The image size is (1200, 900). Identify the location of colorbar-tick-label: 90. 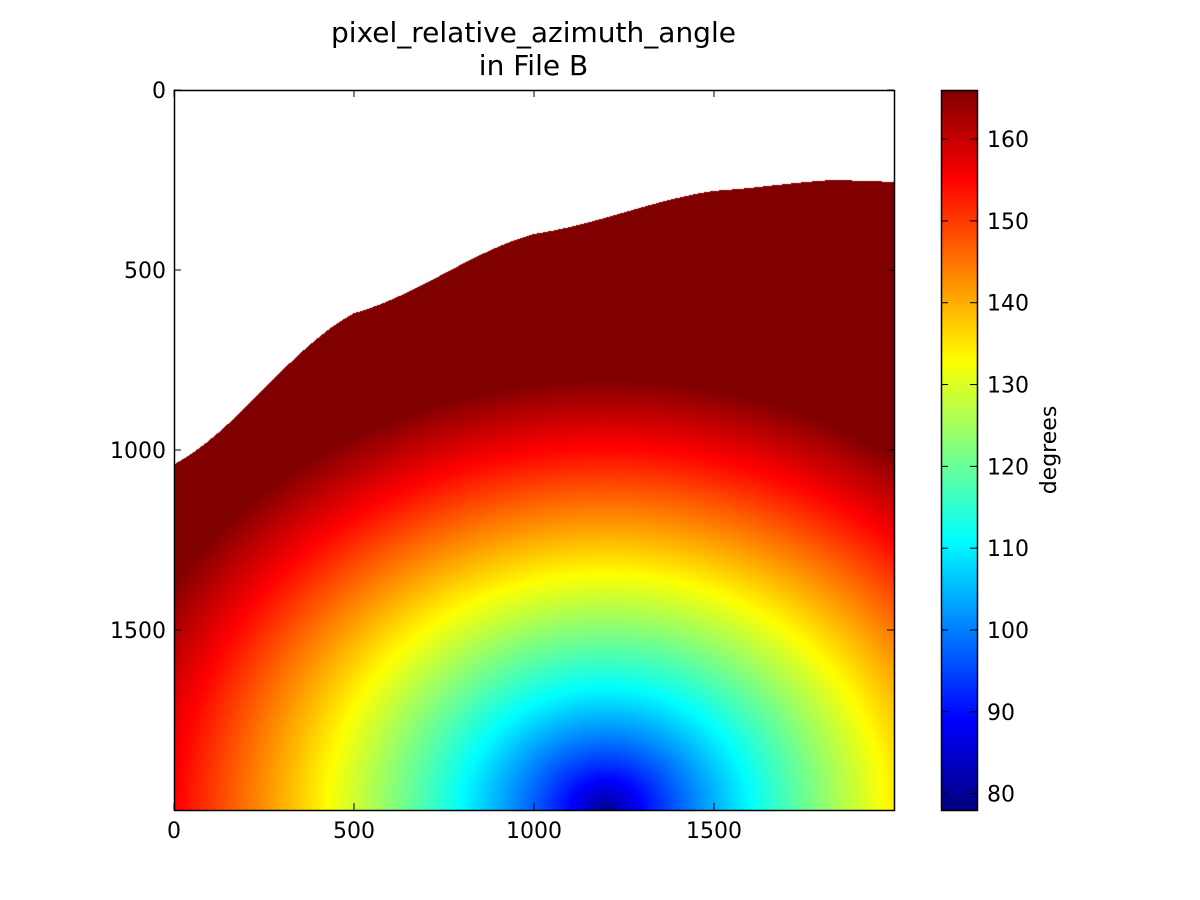
(1001, 713).